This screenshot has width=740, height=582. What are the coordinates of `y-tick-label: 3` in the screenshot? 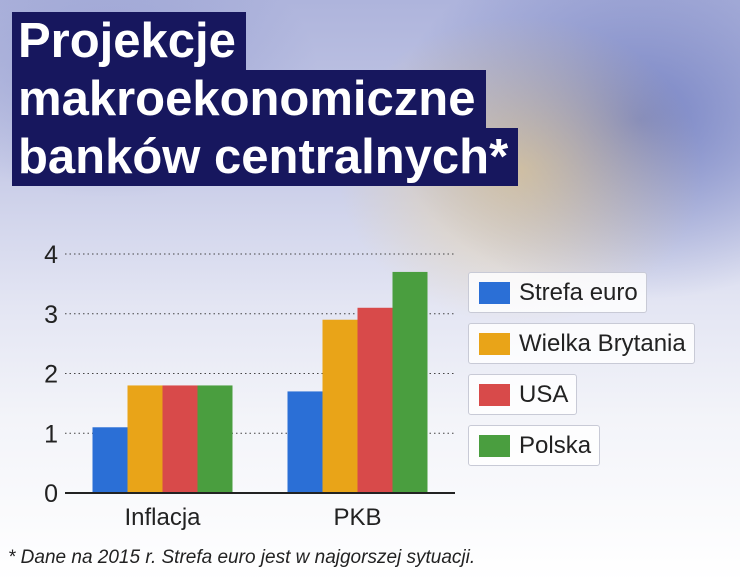 It's located at (51, 315).